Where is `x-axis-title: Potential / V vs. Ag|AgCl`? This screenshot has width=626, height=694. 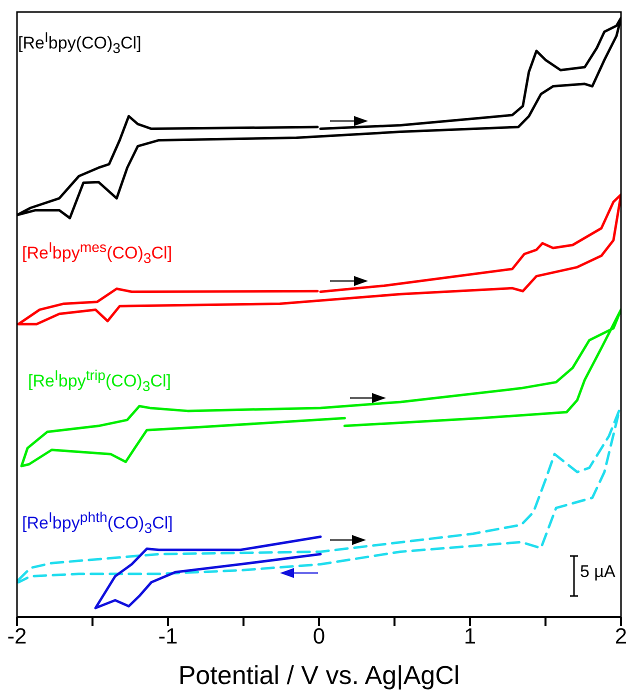
x-axis-title: Potential / V vs. Ag|AgCl is located at coordinates (319, 675).